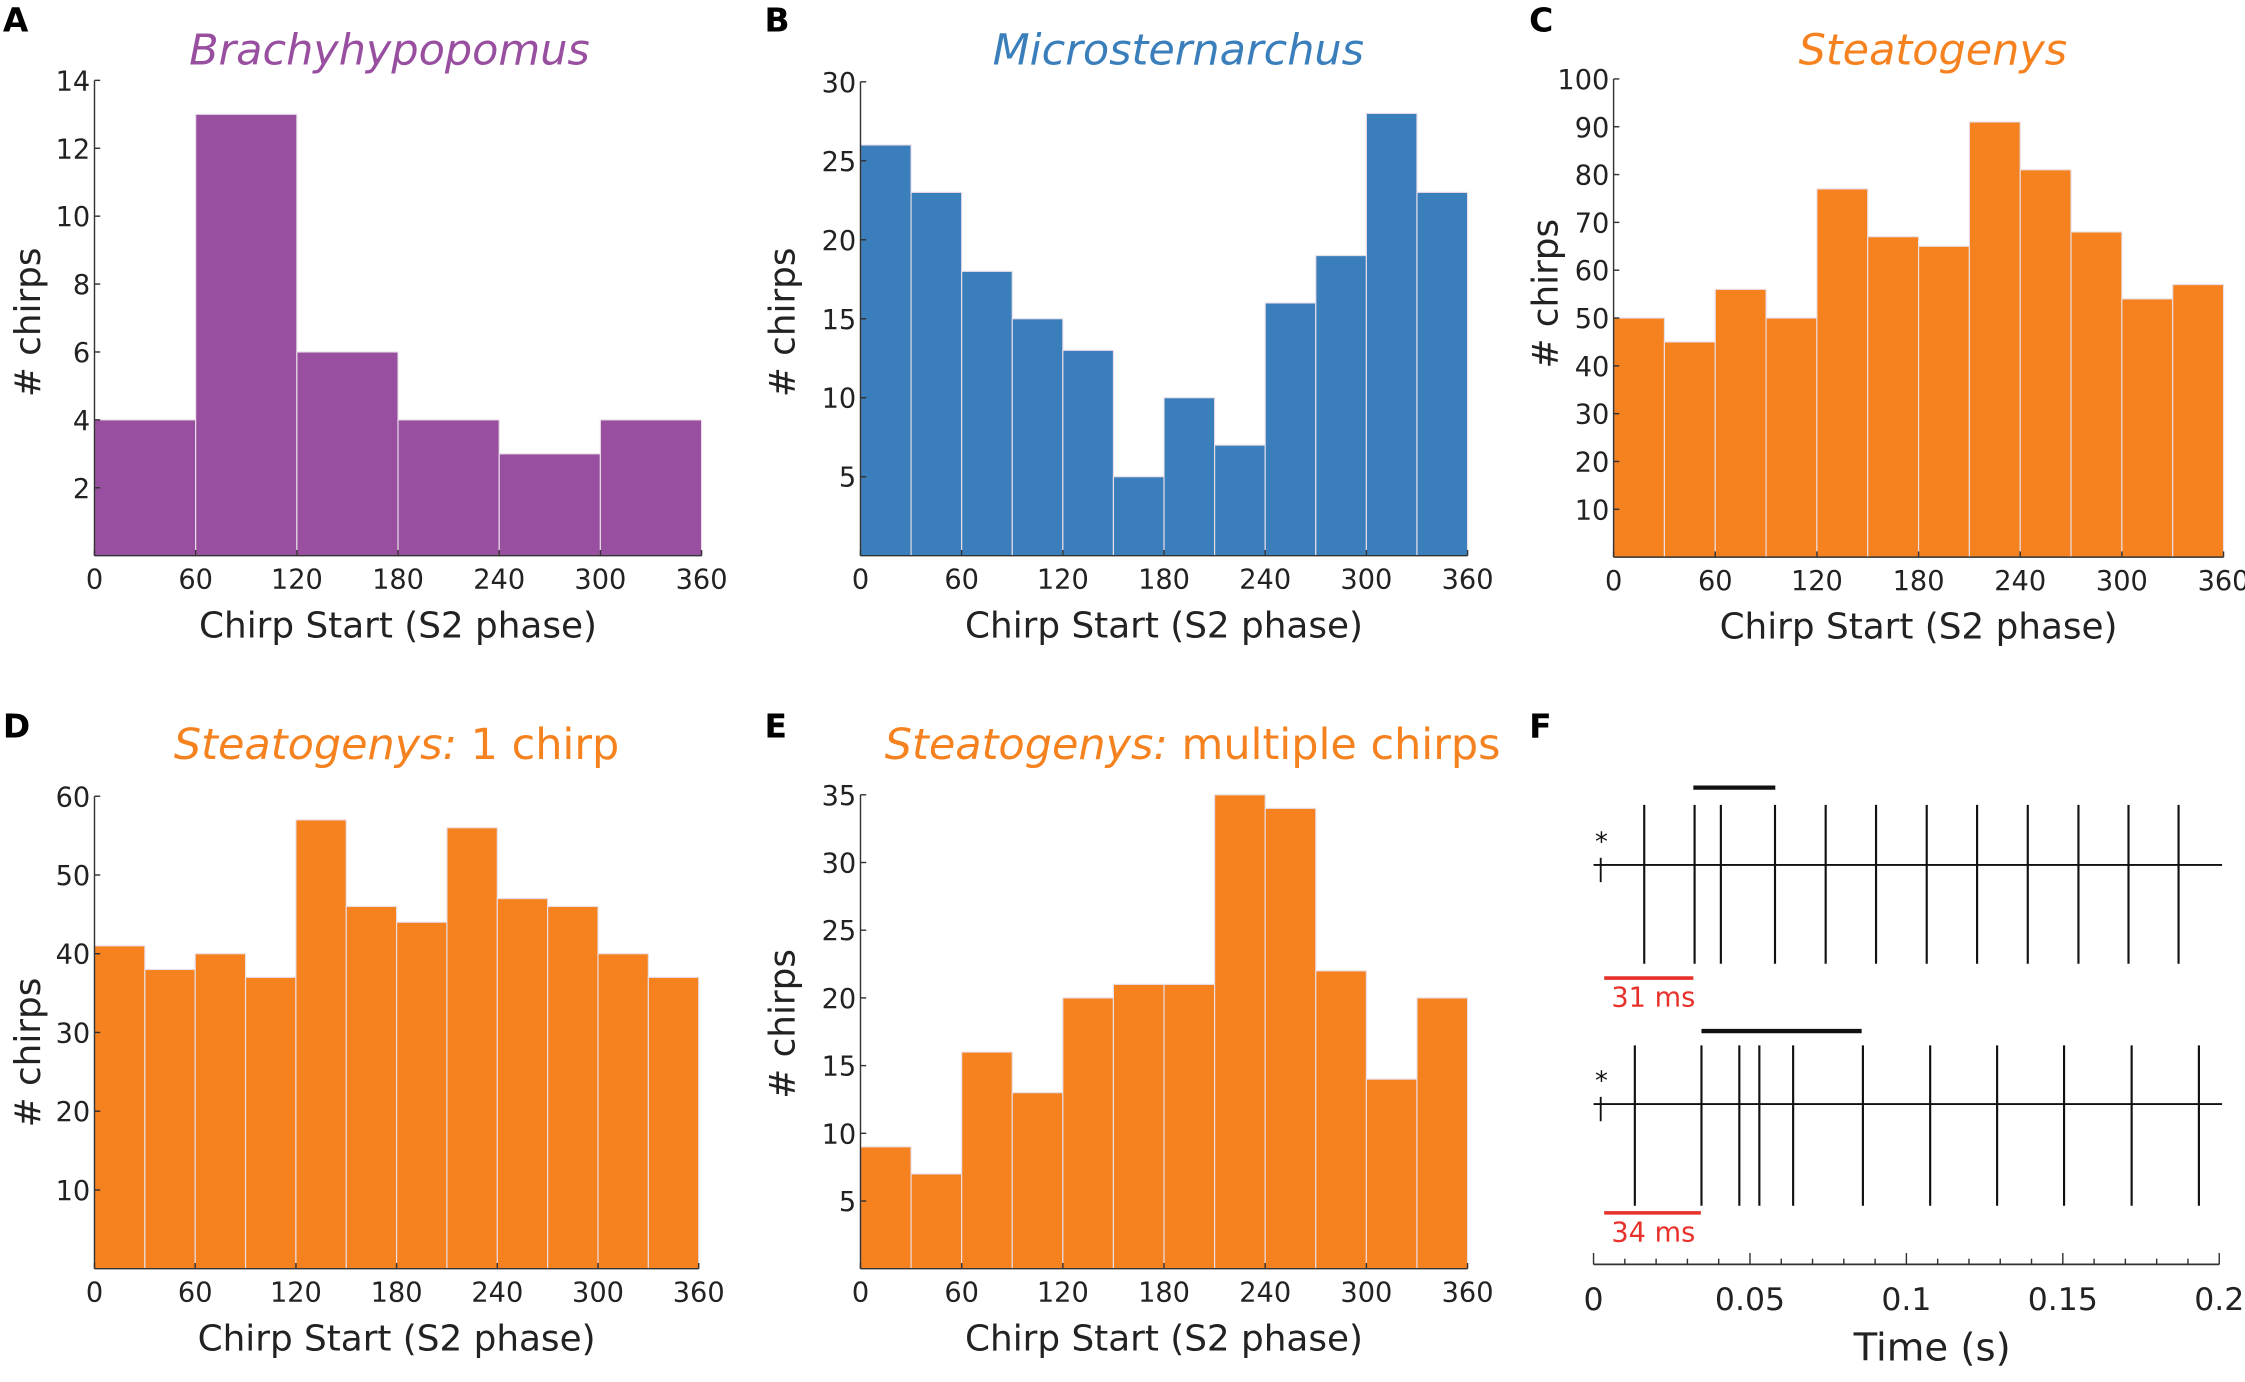 Image resolution: width=2245 pixels, height=1382 pixels. Describe the element at coordinates (81, 421) in the screenshot. I see `y-tick-label: 4` at that location.